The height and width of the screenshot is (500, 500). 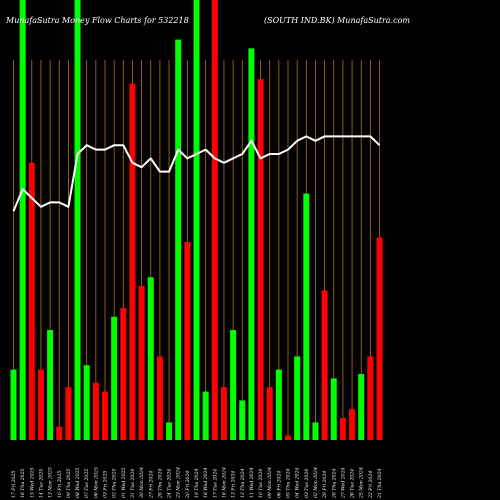 I want to click on x-tick-label: 20 Fri 2024, so click(x=188, y=485).